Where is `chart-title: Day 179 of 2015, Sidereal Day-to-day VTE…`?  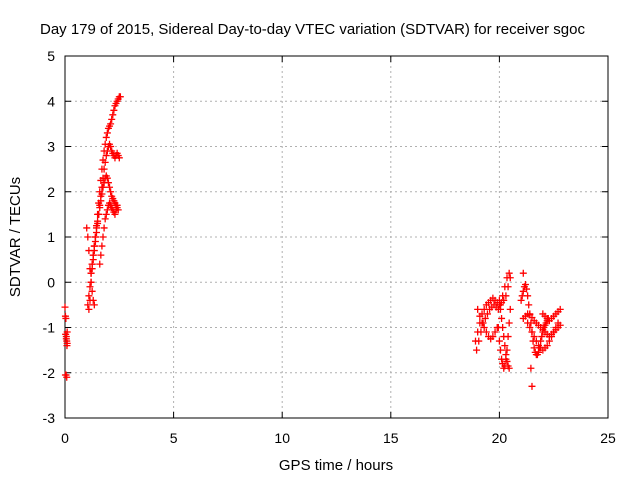 chart-title: Day 179 of 2015, Sidereal Day-to-day VTE… is located at coordinates (312, 29).